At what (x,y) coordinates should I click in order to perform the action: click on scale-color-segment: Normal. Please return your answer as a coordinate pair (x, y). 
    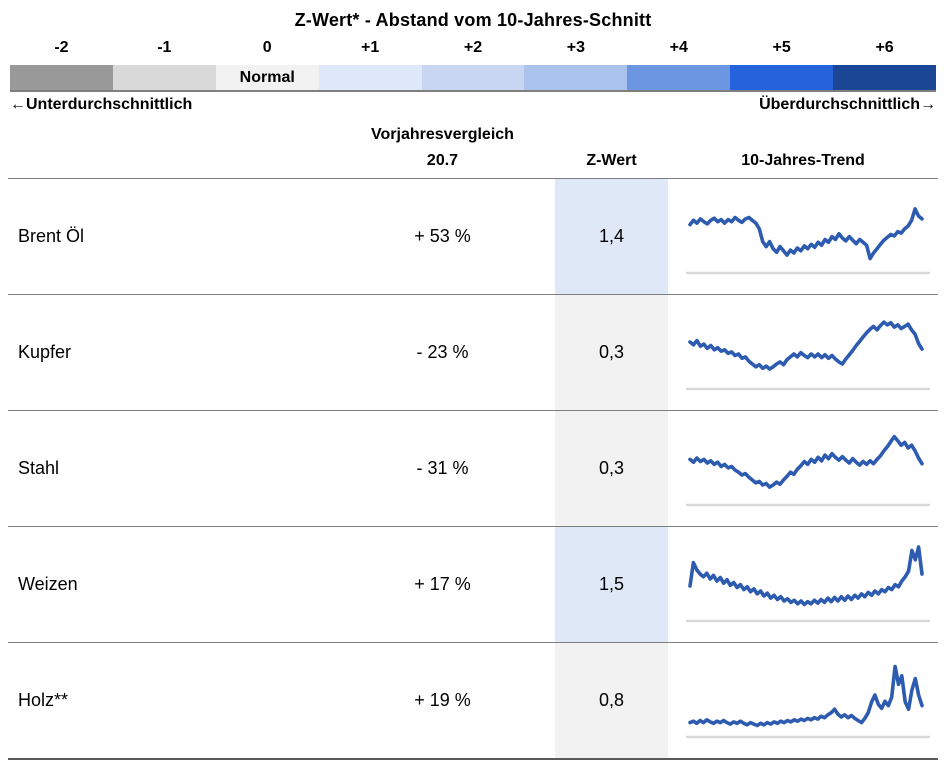
    Looking at the image, I should click on (267, 77).